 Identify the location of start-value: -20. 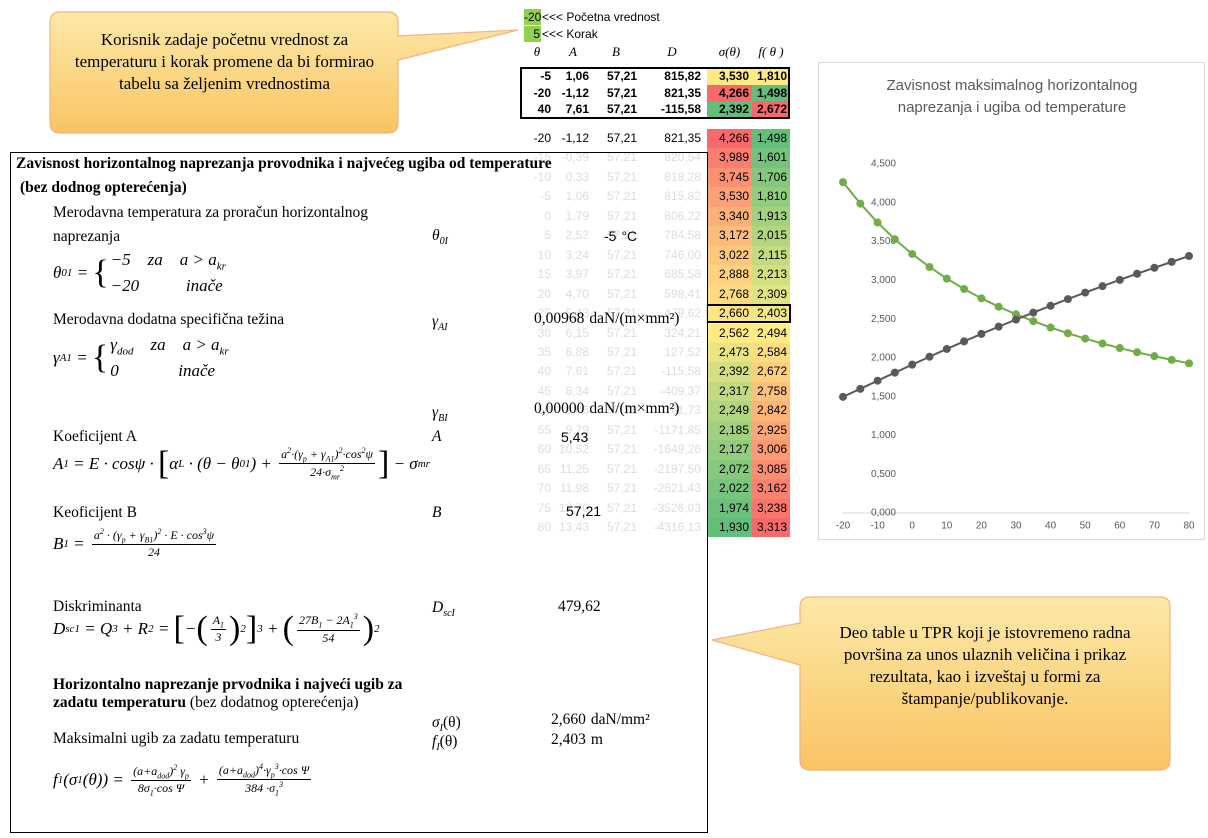
(533, 17).